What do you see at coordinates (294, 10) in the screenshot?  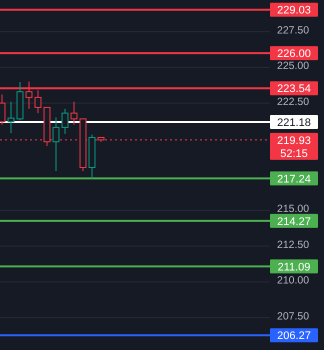 I see `ref-line-label: 229.03` at bounding box center [294, 10].